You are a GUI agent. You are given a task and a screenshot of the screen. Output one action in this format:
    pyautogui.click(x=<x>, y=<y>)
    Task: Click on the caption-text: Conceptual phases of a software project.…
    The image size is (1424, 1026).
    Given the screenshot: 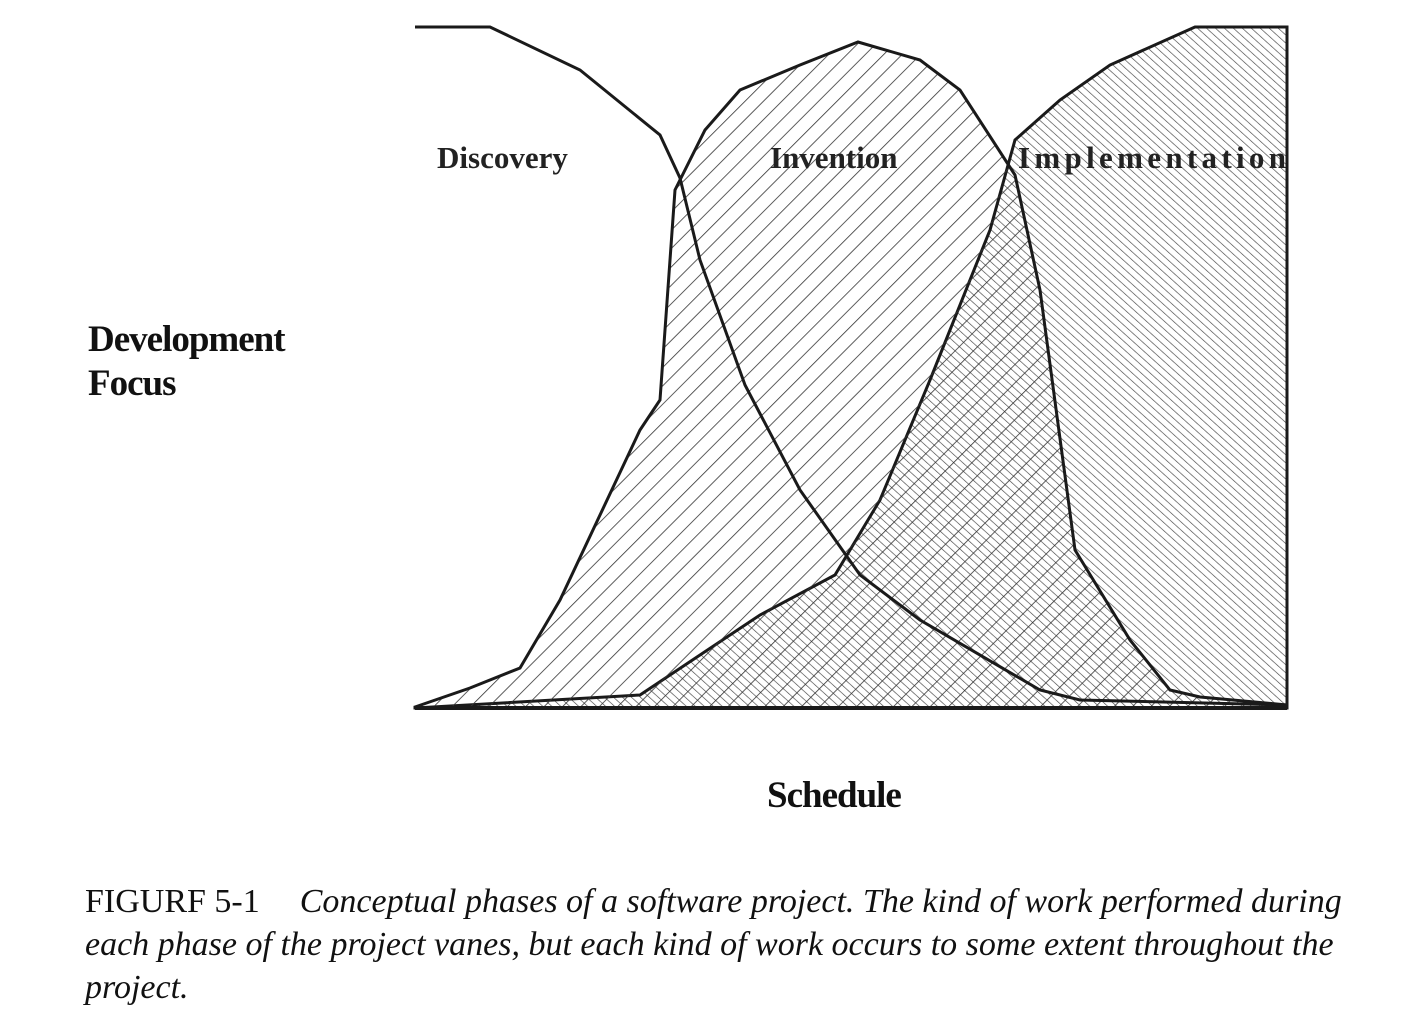 What is the action you would take?
    pyautogui.click(x=713, y=944)
    